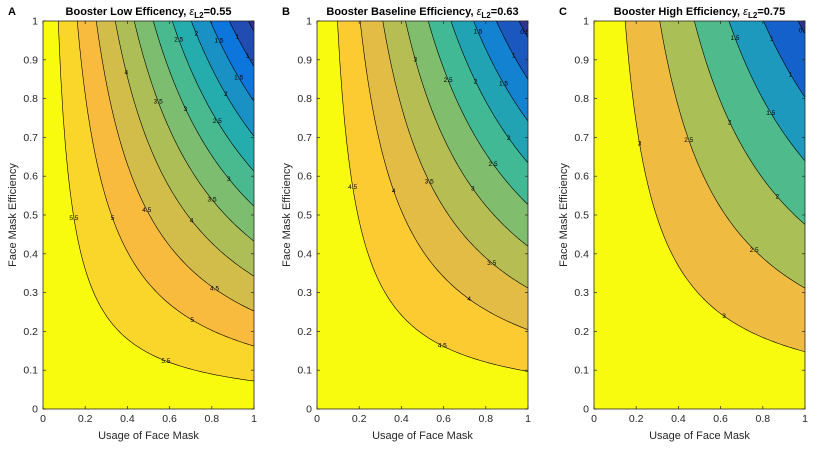 This screenshot has width=818, height=453. What do you see at coordinates (169, 419) in the screenshot?
I see `x-tick-label: 0.6` at bounding box center [169, 419].